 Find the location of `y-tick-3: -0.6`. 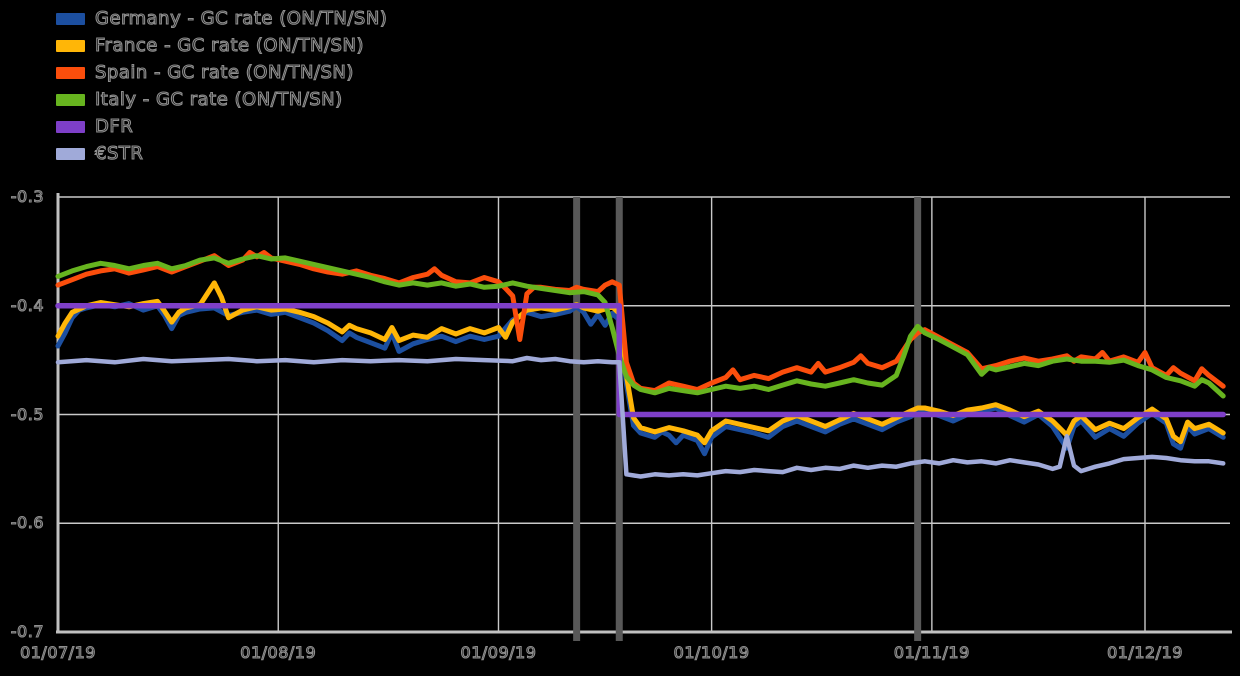

y-tick-3: -0.6 is located at coordinates (27, 523).